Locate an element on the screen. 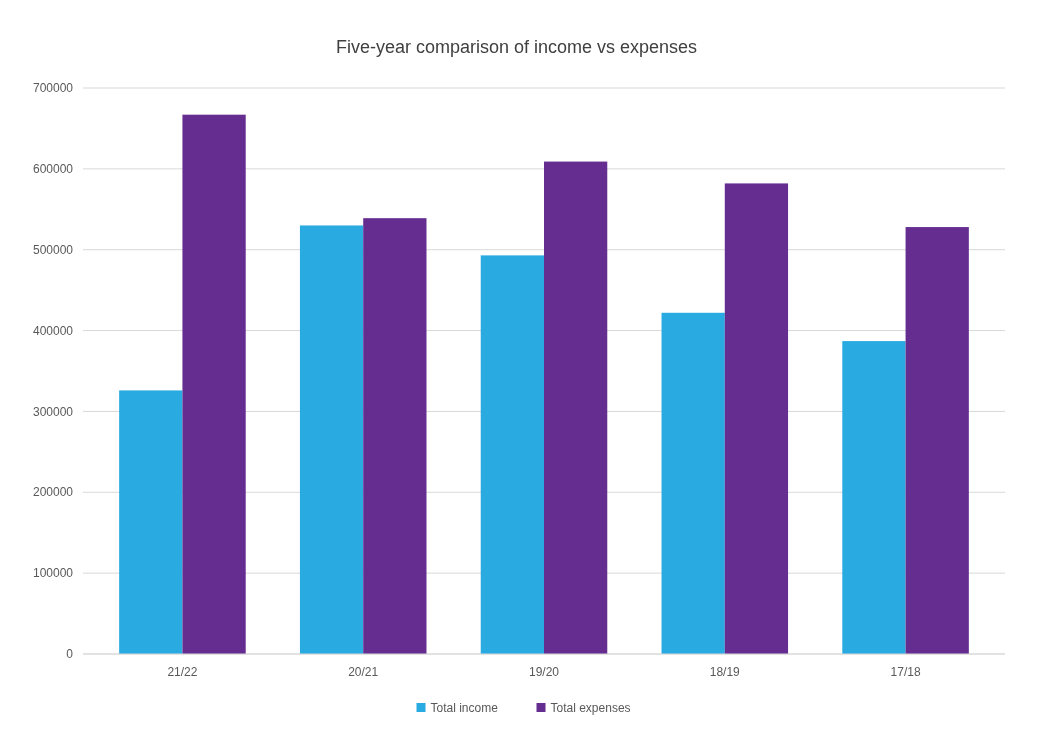 The height and width of the screenshot is (736, 1037). y-tick-label: 700000 is located at coordinates (53, 88).